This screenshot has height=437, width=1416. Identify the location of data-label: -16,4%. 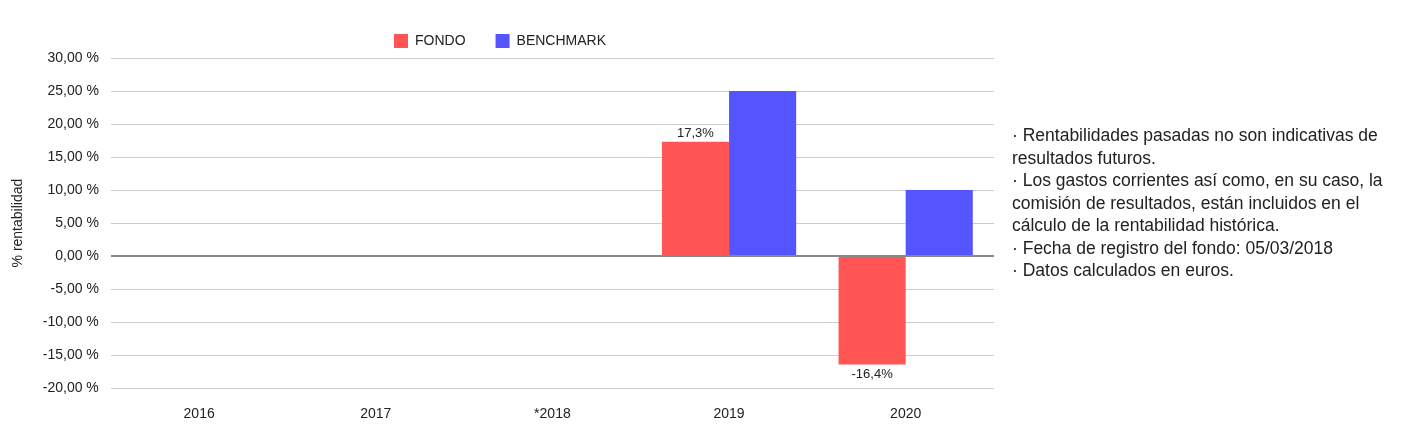
(872, 373).